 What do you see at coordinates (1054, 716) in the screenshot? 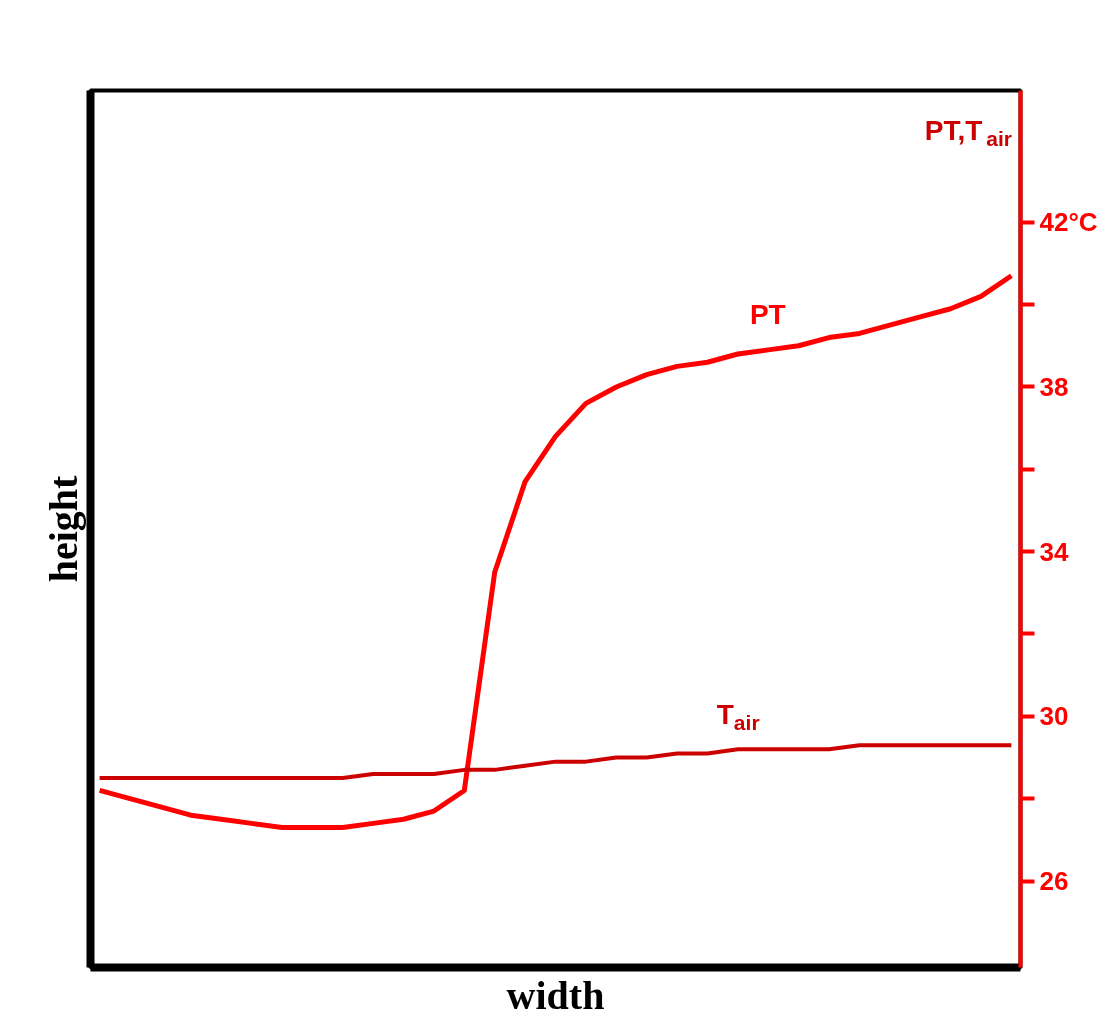
I see `y-tick-label: 30` at bounding box center [1054, 716].